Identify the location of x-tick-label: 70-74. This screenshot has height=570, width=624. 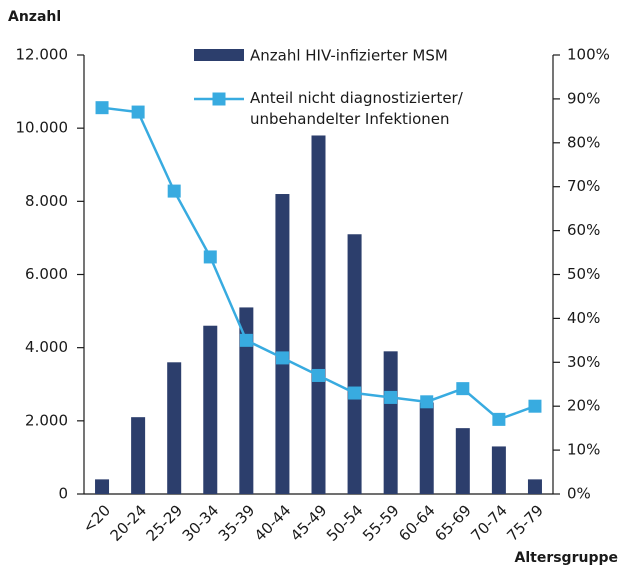
(489, 523).